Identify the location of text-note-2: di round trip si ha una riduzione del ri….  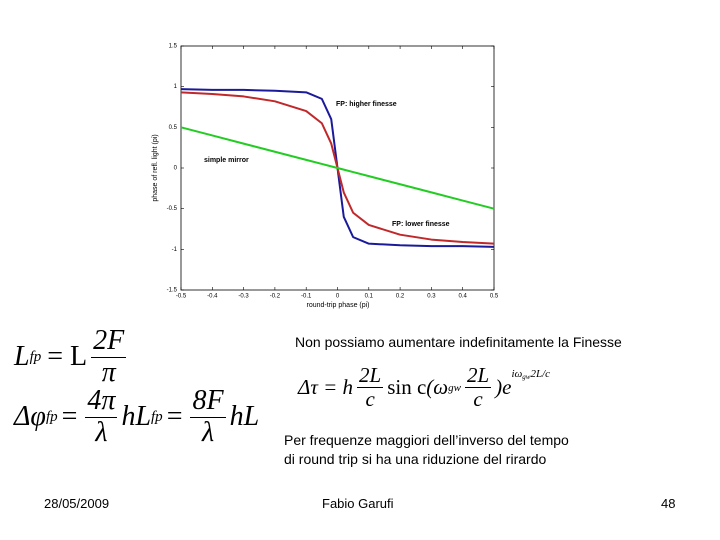
(415, 459).